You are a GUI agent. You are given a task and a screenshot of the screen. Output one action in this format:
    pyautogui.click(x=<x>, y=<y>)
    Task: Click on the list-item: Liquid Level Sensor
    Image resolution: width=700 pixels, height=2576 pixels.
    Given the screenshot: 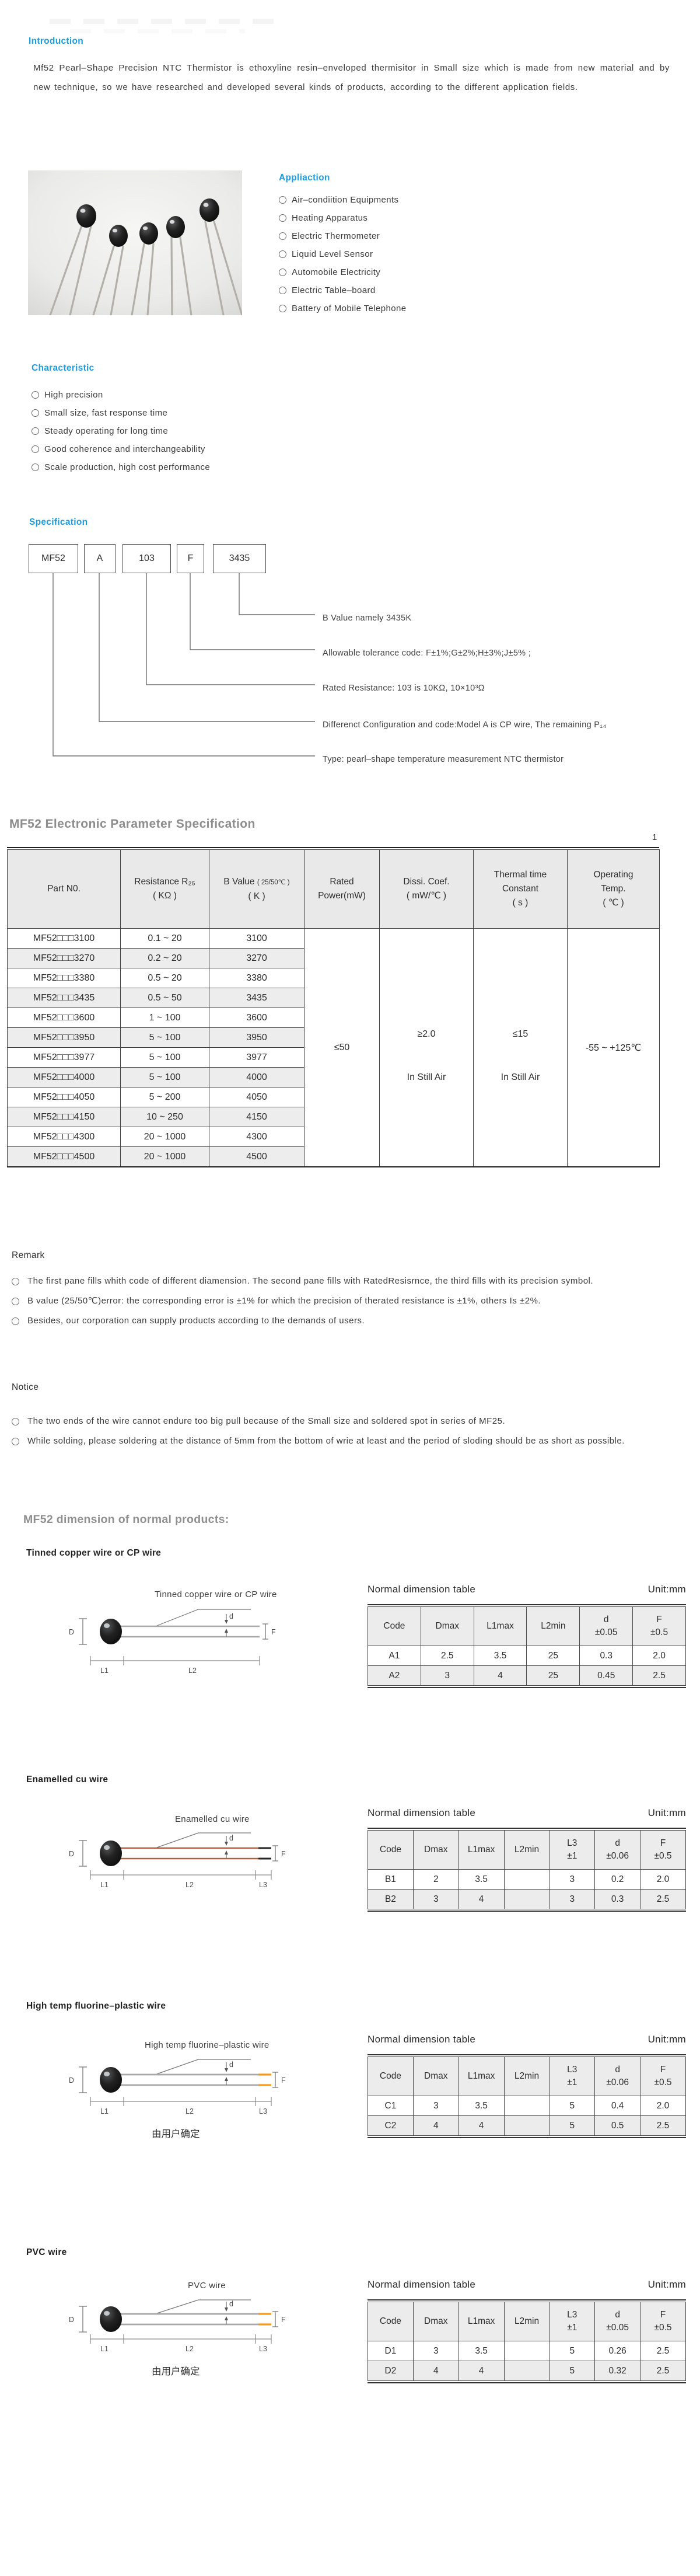 What is the action you would take?
    pyautogui.click(x=342, y=254)
    